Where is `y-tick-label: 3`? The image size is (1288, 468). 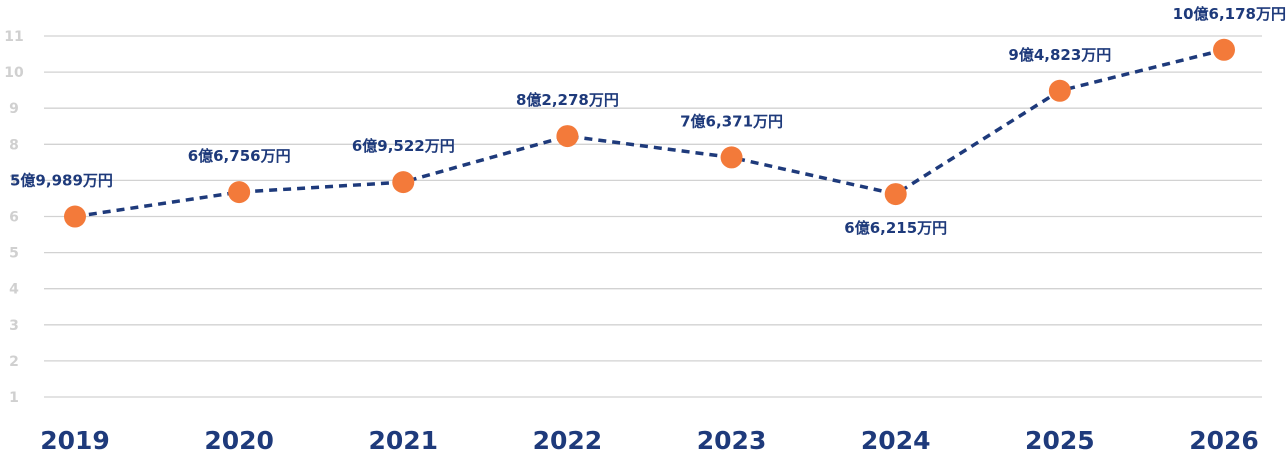 y-tick-label: 3 is located at coordinates (14, 326).